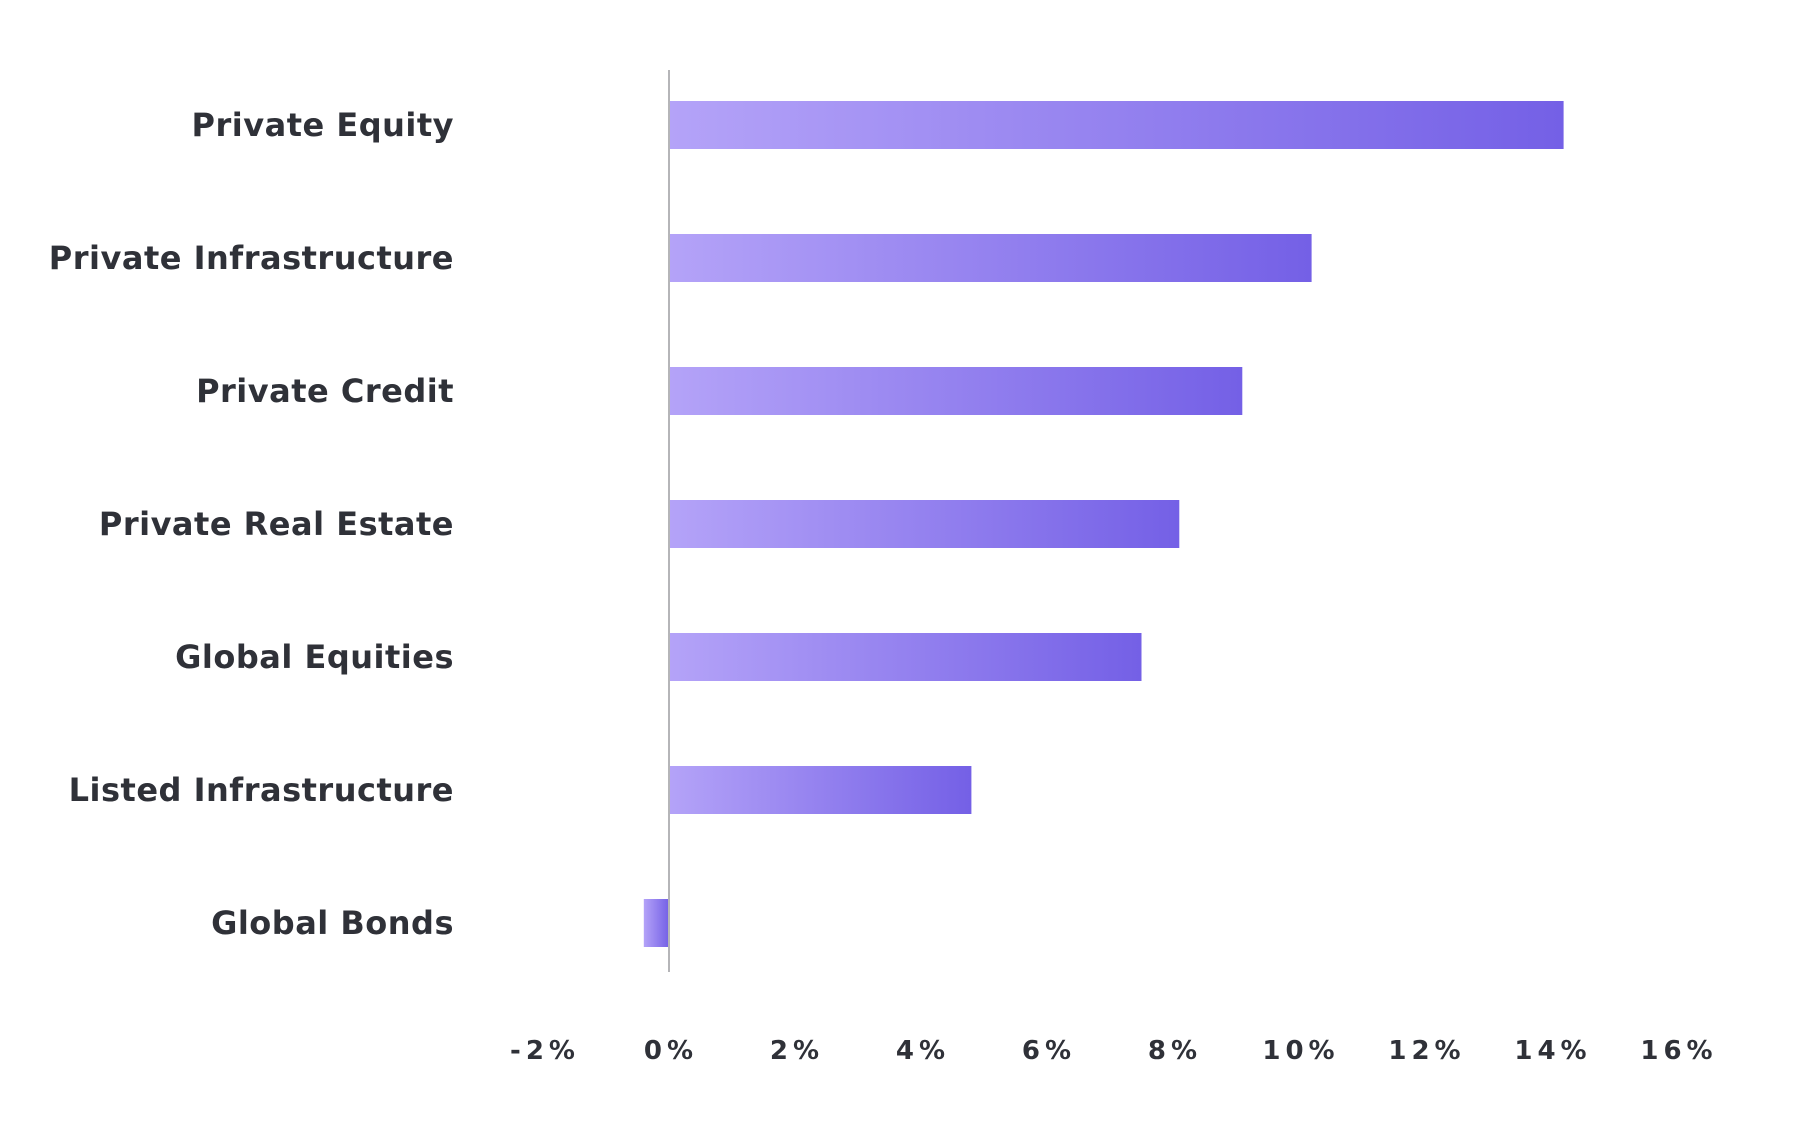 The width and height of the screenshot is (1820, 1122). What do you see at coordinates (923, 1051) in the screenshot?
I see `x-tick-label: 4%` at bounding box center [923, 1051].